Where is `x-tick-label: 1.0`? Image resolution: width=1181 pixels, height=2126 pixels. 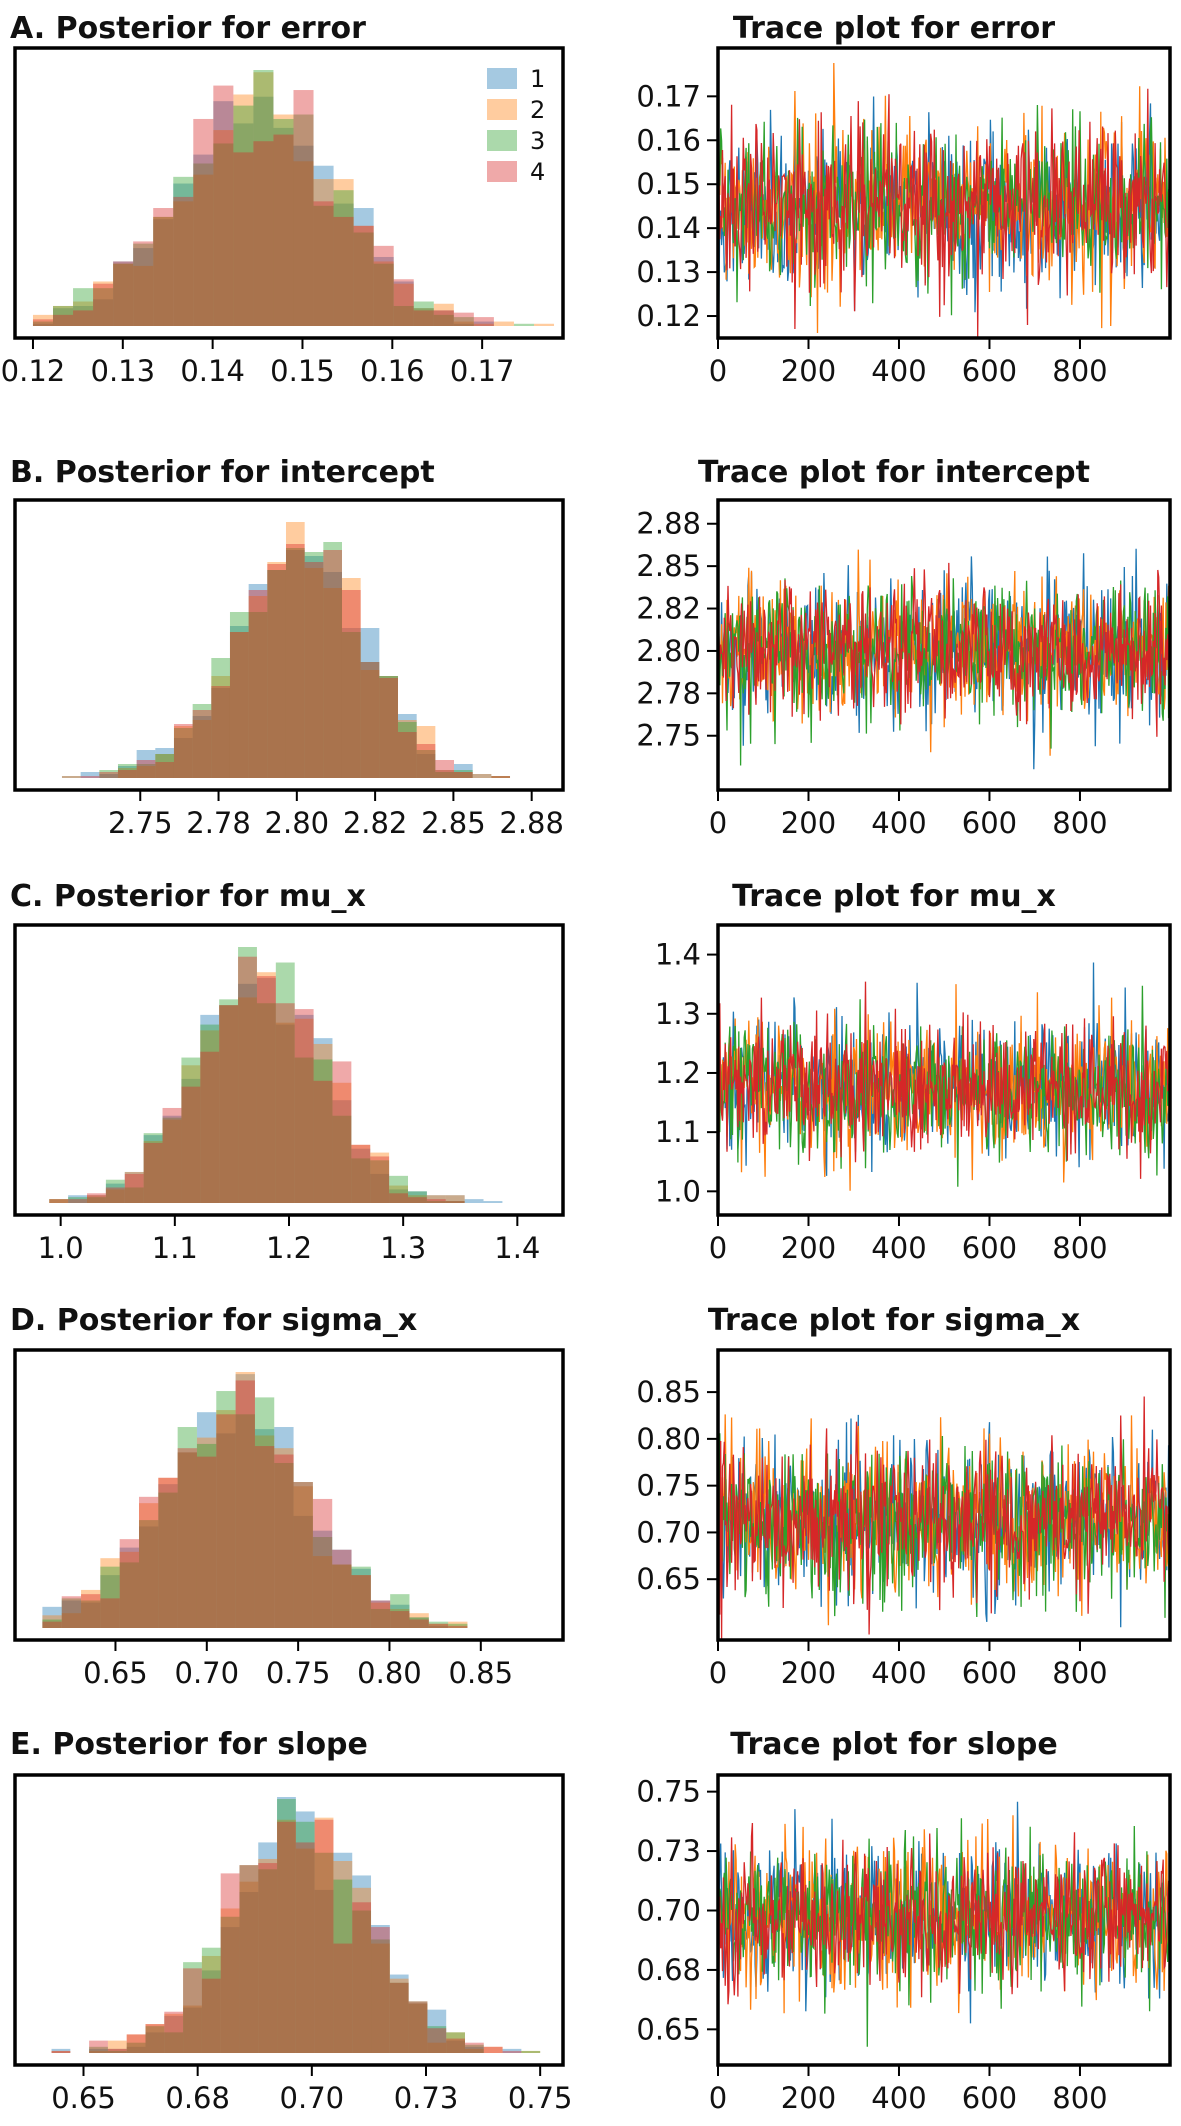 x-tick-label: 1.0 is located at coordinates (61, 1248).